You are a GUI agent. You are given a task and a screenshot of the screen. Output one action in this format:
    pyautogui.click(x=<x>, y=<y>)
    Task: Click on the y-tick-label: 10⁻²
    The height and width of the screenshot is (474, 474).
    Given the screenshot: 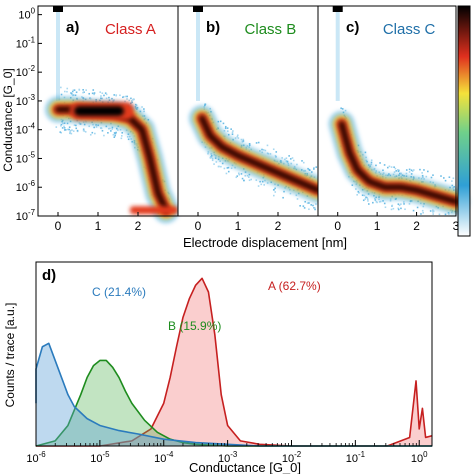 What is the action you would take?
    pyautogui.click(x=25, y=71)
    